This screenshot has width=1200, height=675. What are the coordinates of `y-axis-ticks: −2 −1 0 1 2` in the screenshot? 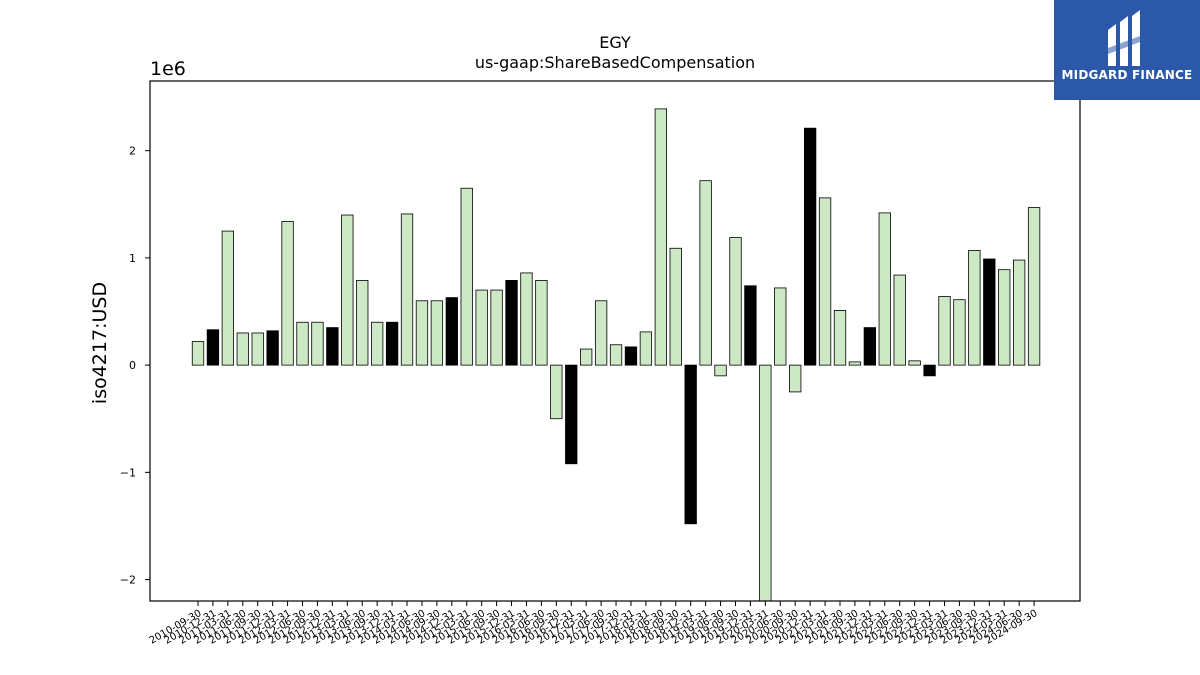 It's located at (135, 366).